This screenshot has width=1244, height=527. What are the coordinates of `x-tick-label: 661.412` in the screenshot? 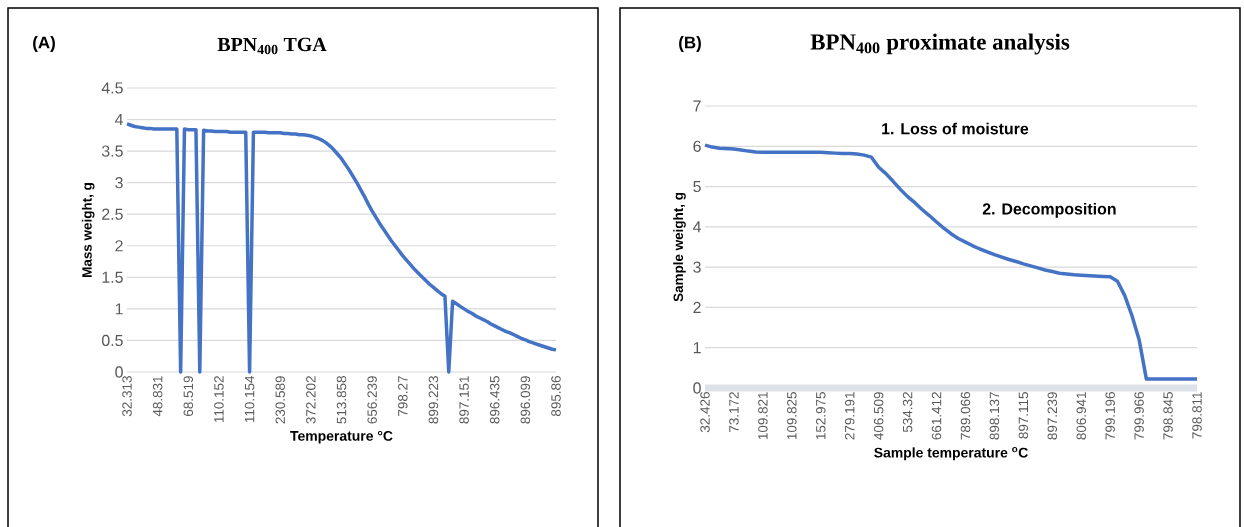 It's located at (936, 416).